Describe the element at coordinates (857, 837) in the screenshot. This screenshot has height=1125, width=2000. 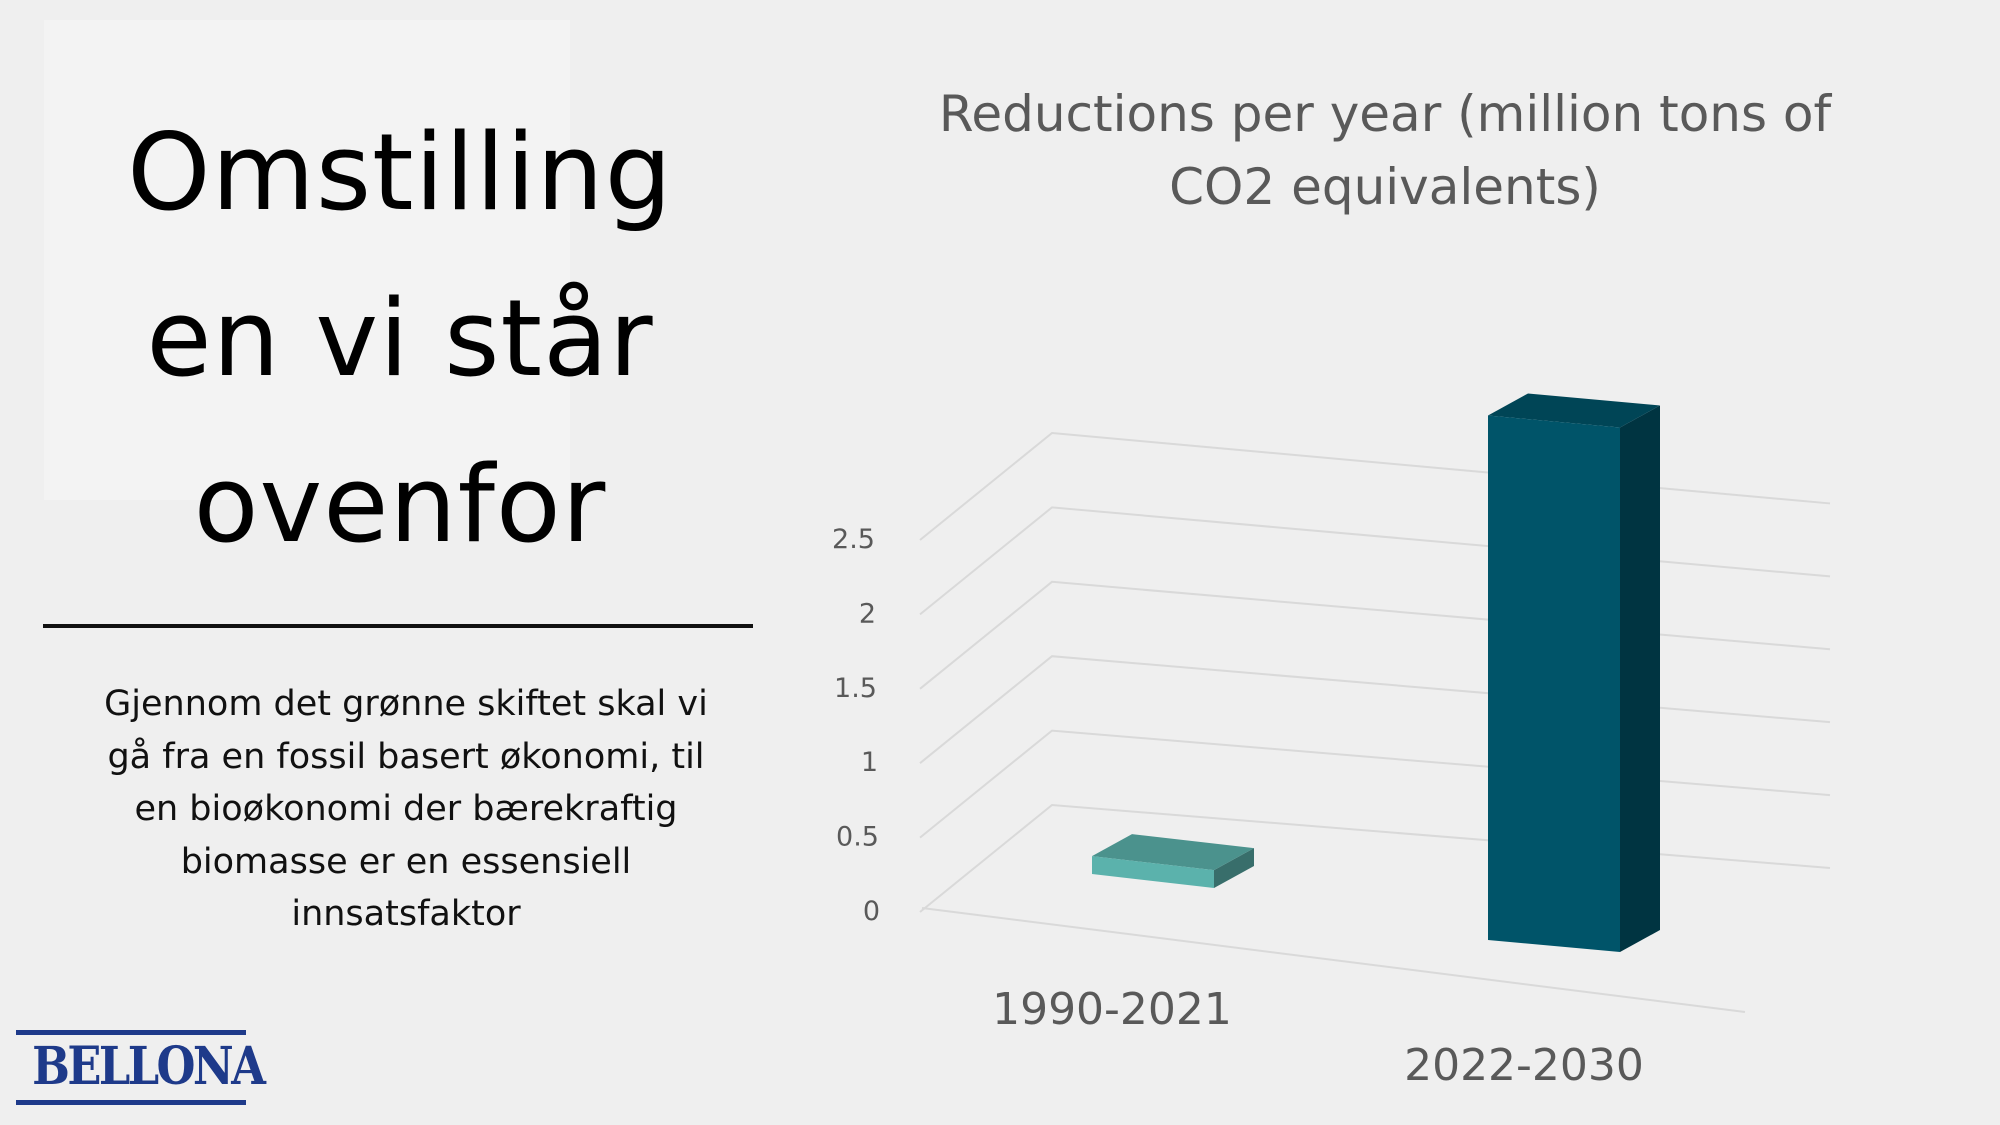
I see `y-tick-label: 0.5` at that location.